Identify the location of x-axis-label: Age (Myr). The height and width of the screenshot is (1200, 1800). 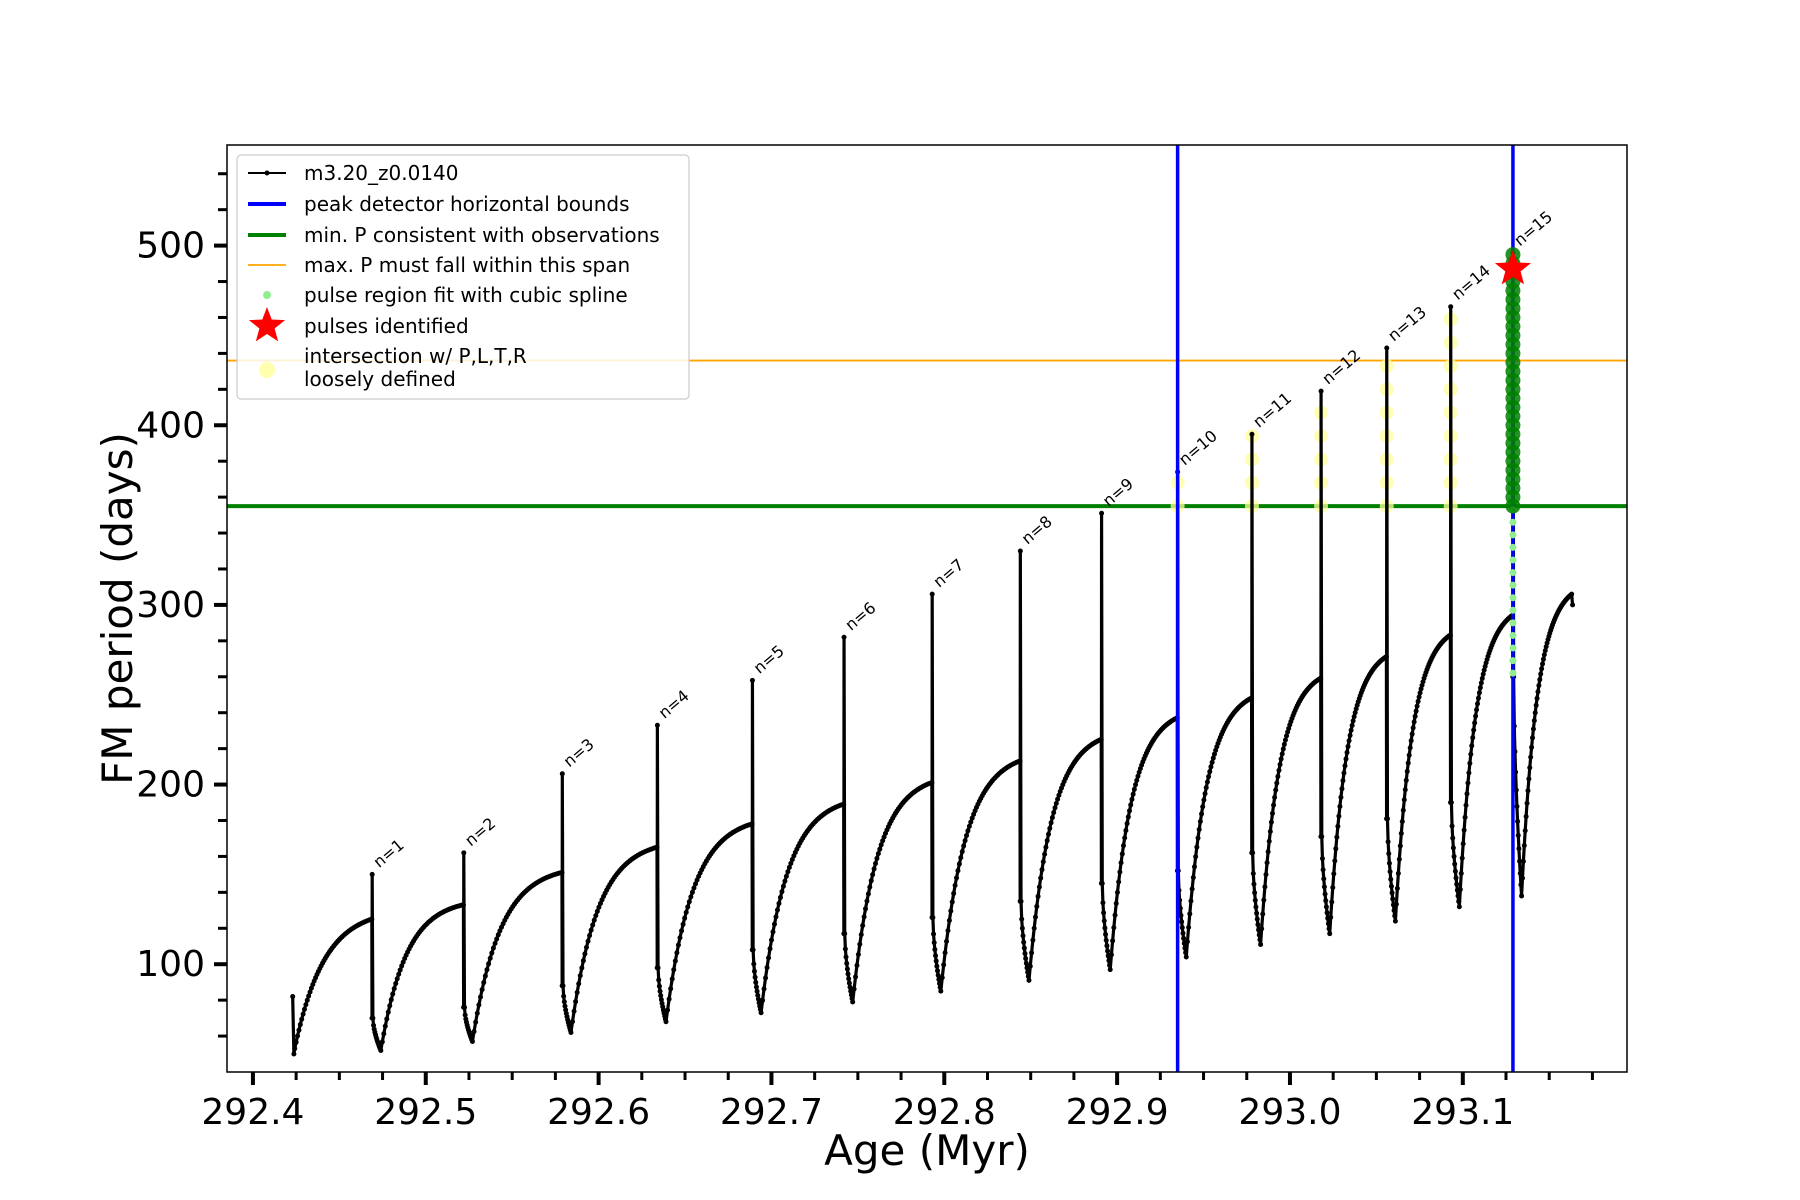
(927, 1150).